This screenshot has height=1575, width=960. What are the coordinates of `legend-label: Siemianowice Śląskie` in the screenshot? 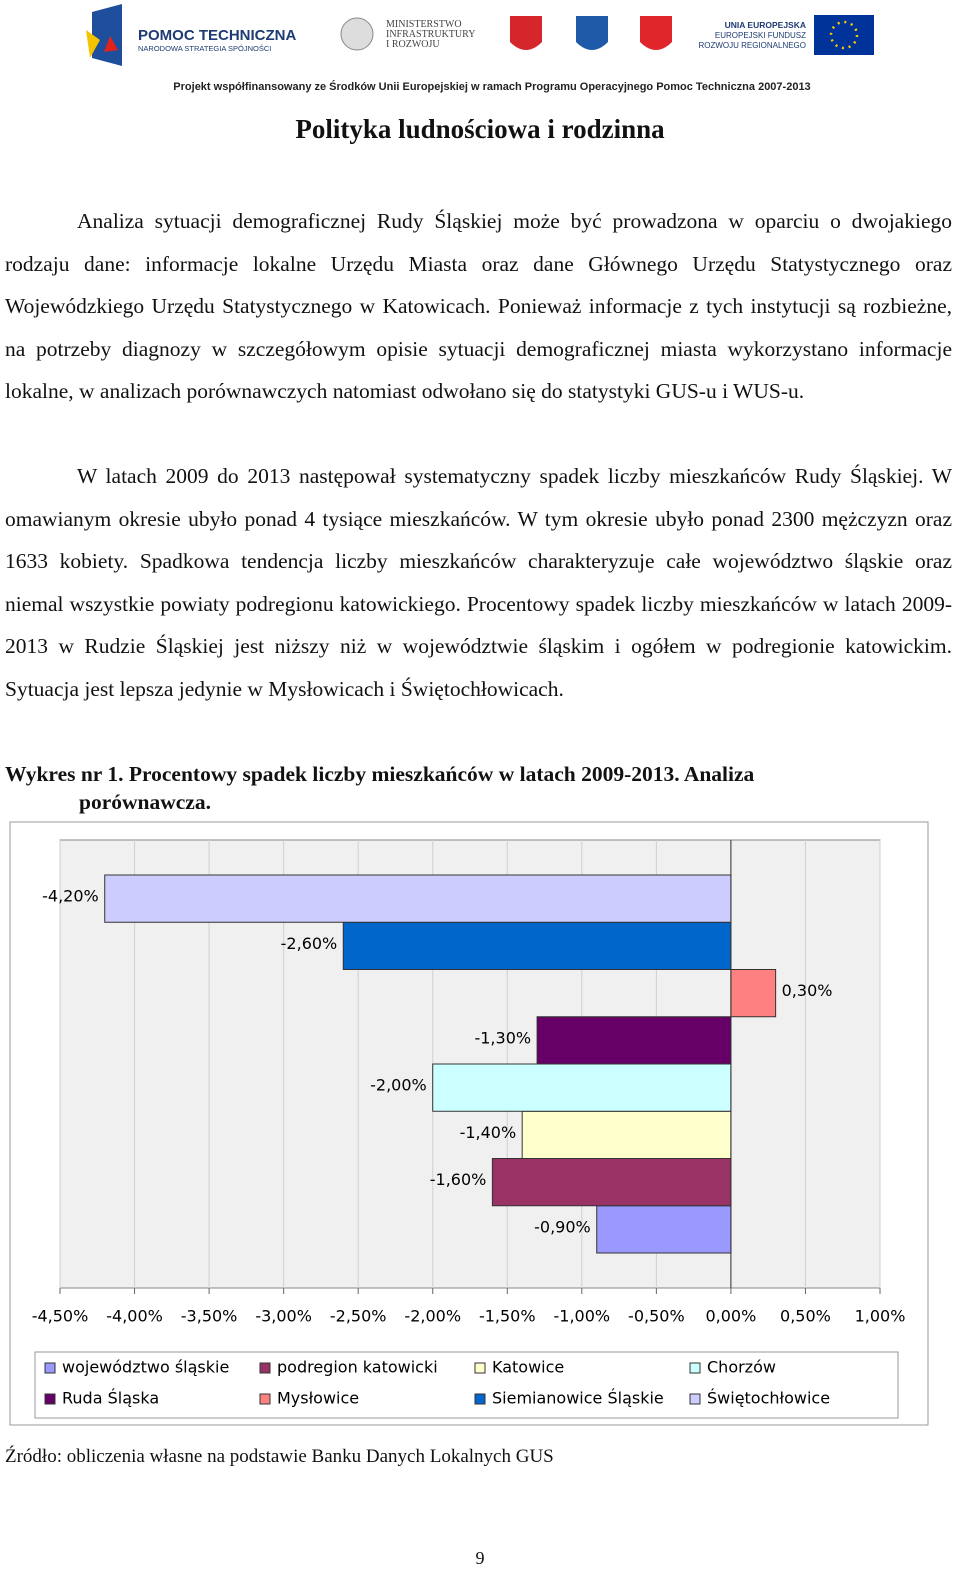 It's located at (578, 1398).